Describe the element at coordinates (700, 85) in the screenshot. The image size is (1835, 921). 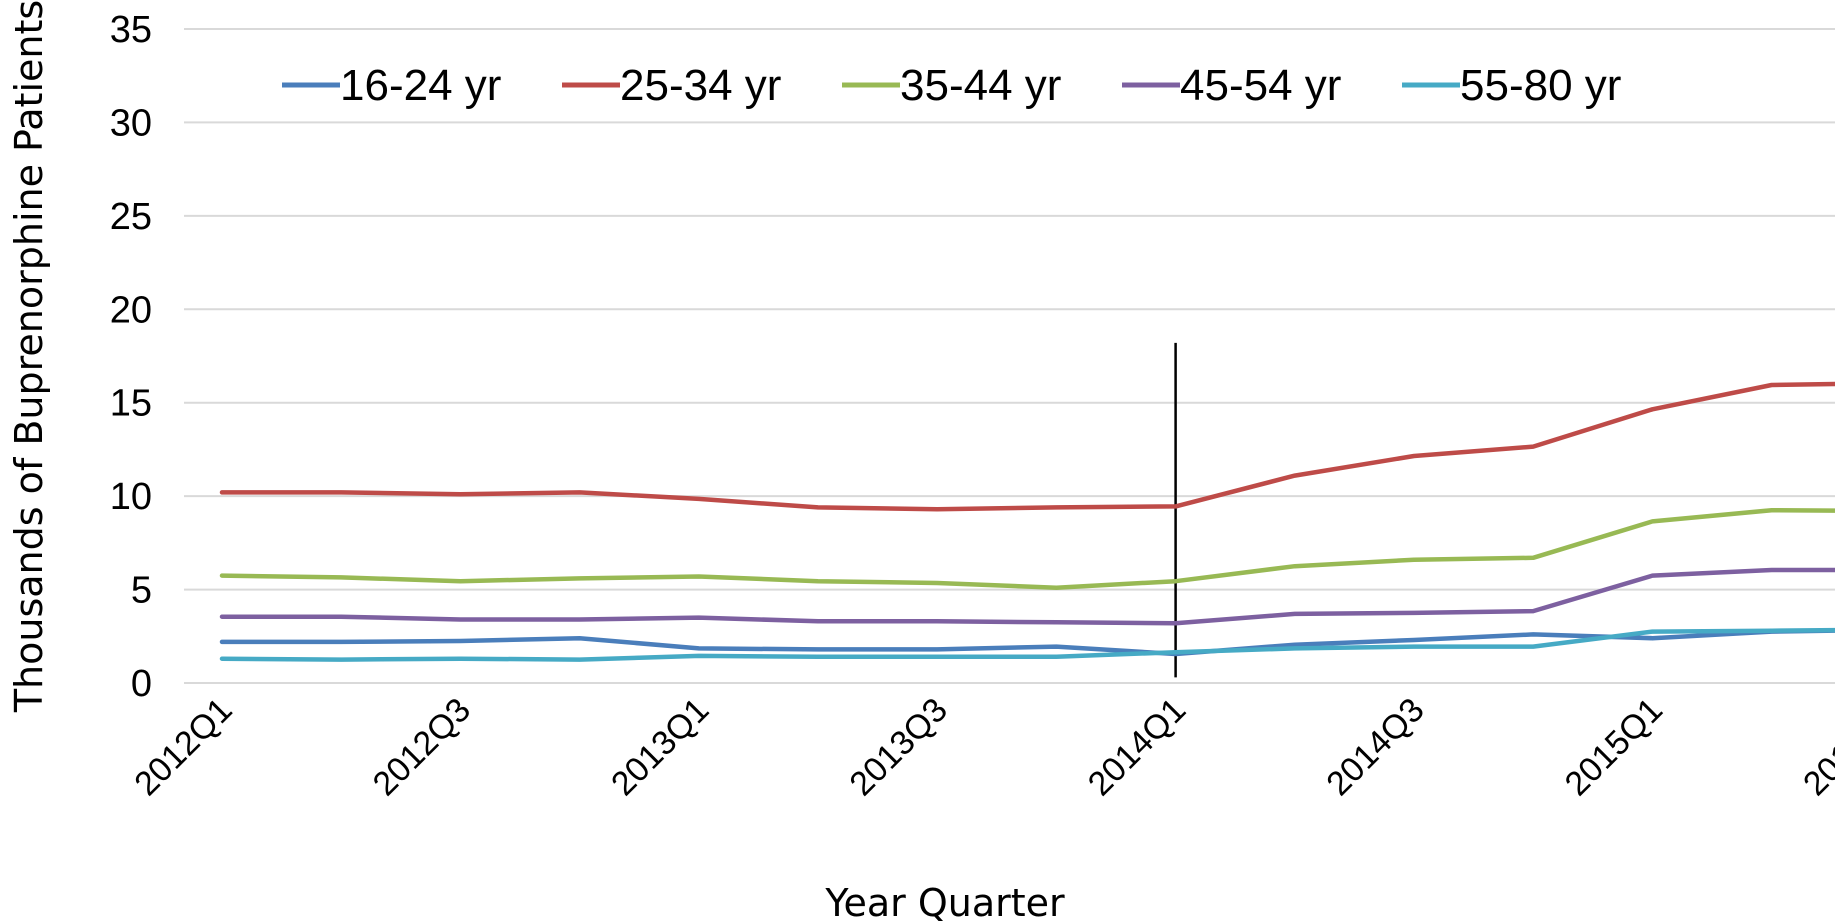
I see `legend-label: 25-34 yr` at that location.